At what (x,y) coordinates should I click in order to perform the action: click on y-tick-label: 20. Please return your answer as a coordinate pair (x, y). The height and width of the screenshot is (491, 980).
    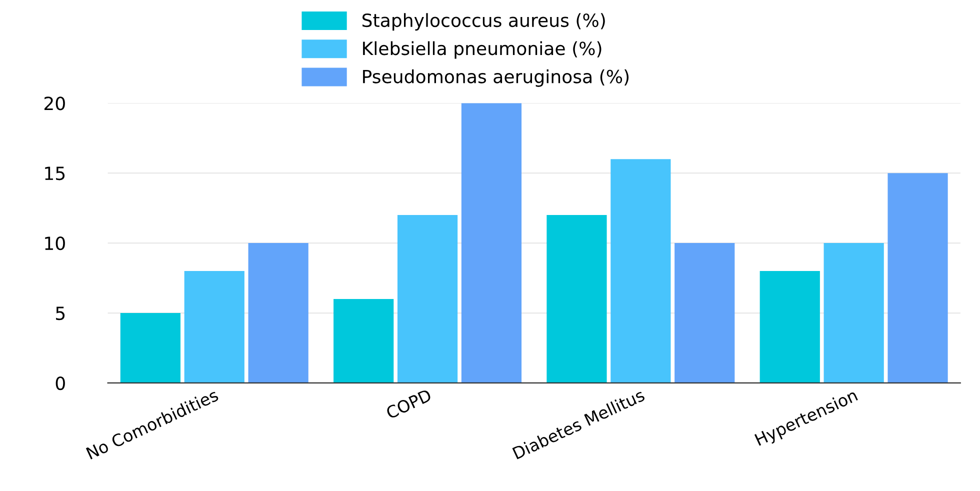
    Looking at the image, I should click on (54, 103).